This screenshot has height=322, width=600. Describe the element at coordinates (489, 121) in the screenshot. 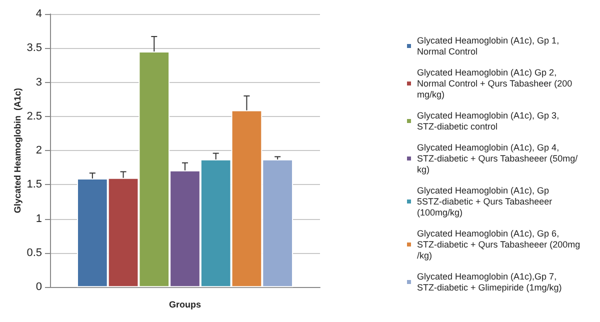

I see `legend-label: Glycated Heamoglobin (A1c), Gp 3, STZ-diabetic control` at that location.